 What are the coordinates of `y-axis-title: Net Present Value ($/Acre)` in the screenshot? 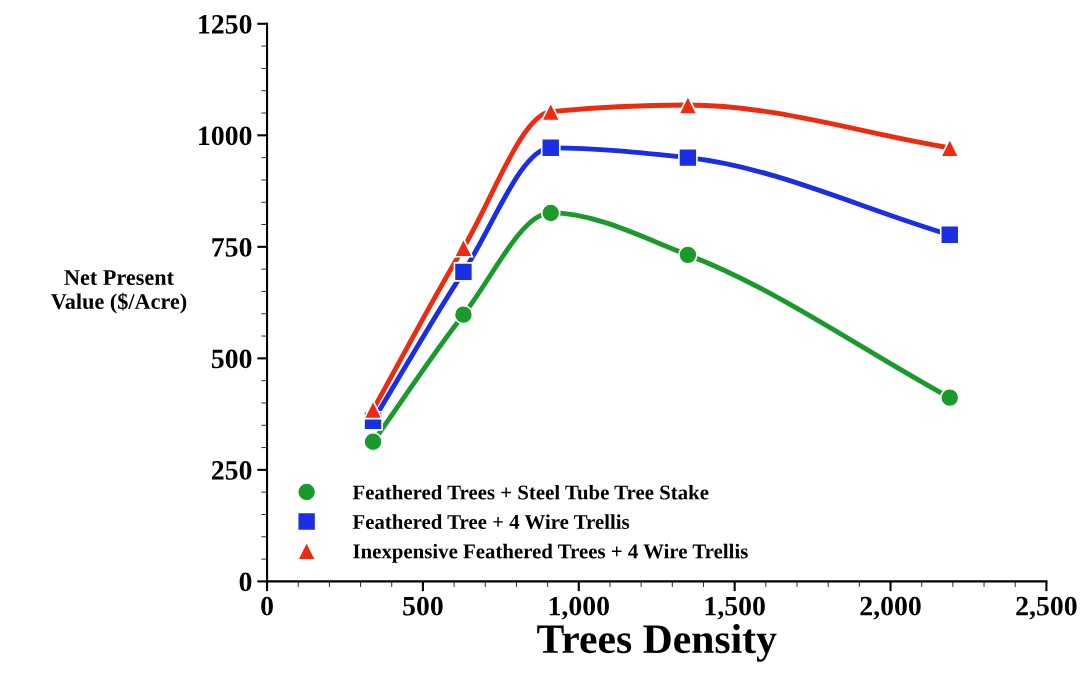 It's located at (119, 292).